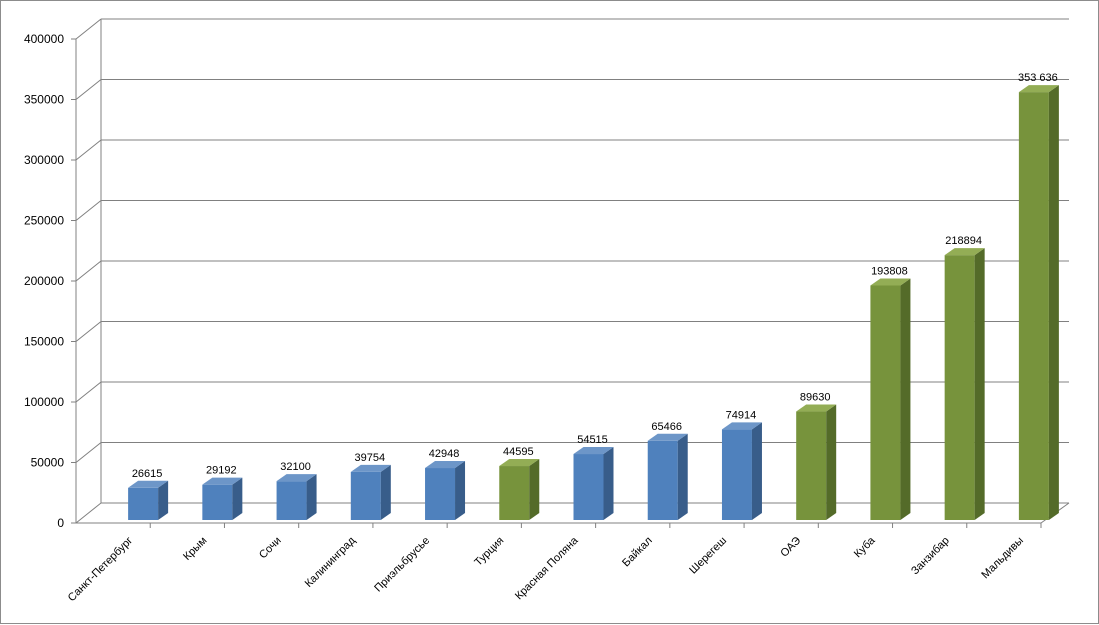 This screenshot has height=625, width=1099. What do you see at coordinates (865, 547) in the screenshot?
I see `category-label: Куба` at bounding box center [865, 547].